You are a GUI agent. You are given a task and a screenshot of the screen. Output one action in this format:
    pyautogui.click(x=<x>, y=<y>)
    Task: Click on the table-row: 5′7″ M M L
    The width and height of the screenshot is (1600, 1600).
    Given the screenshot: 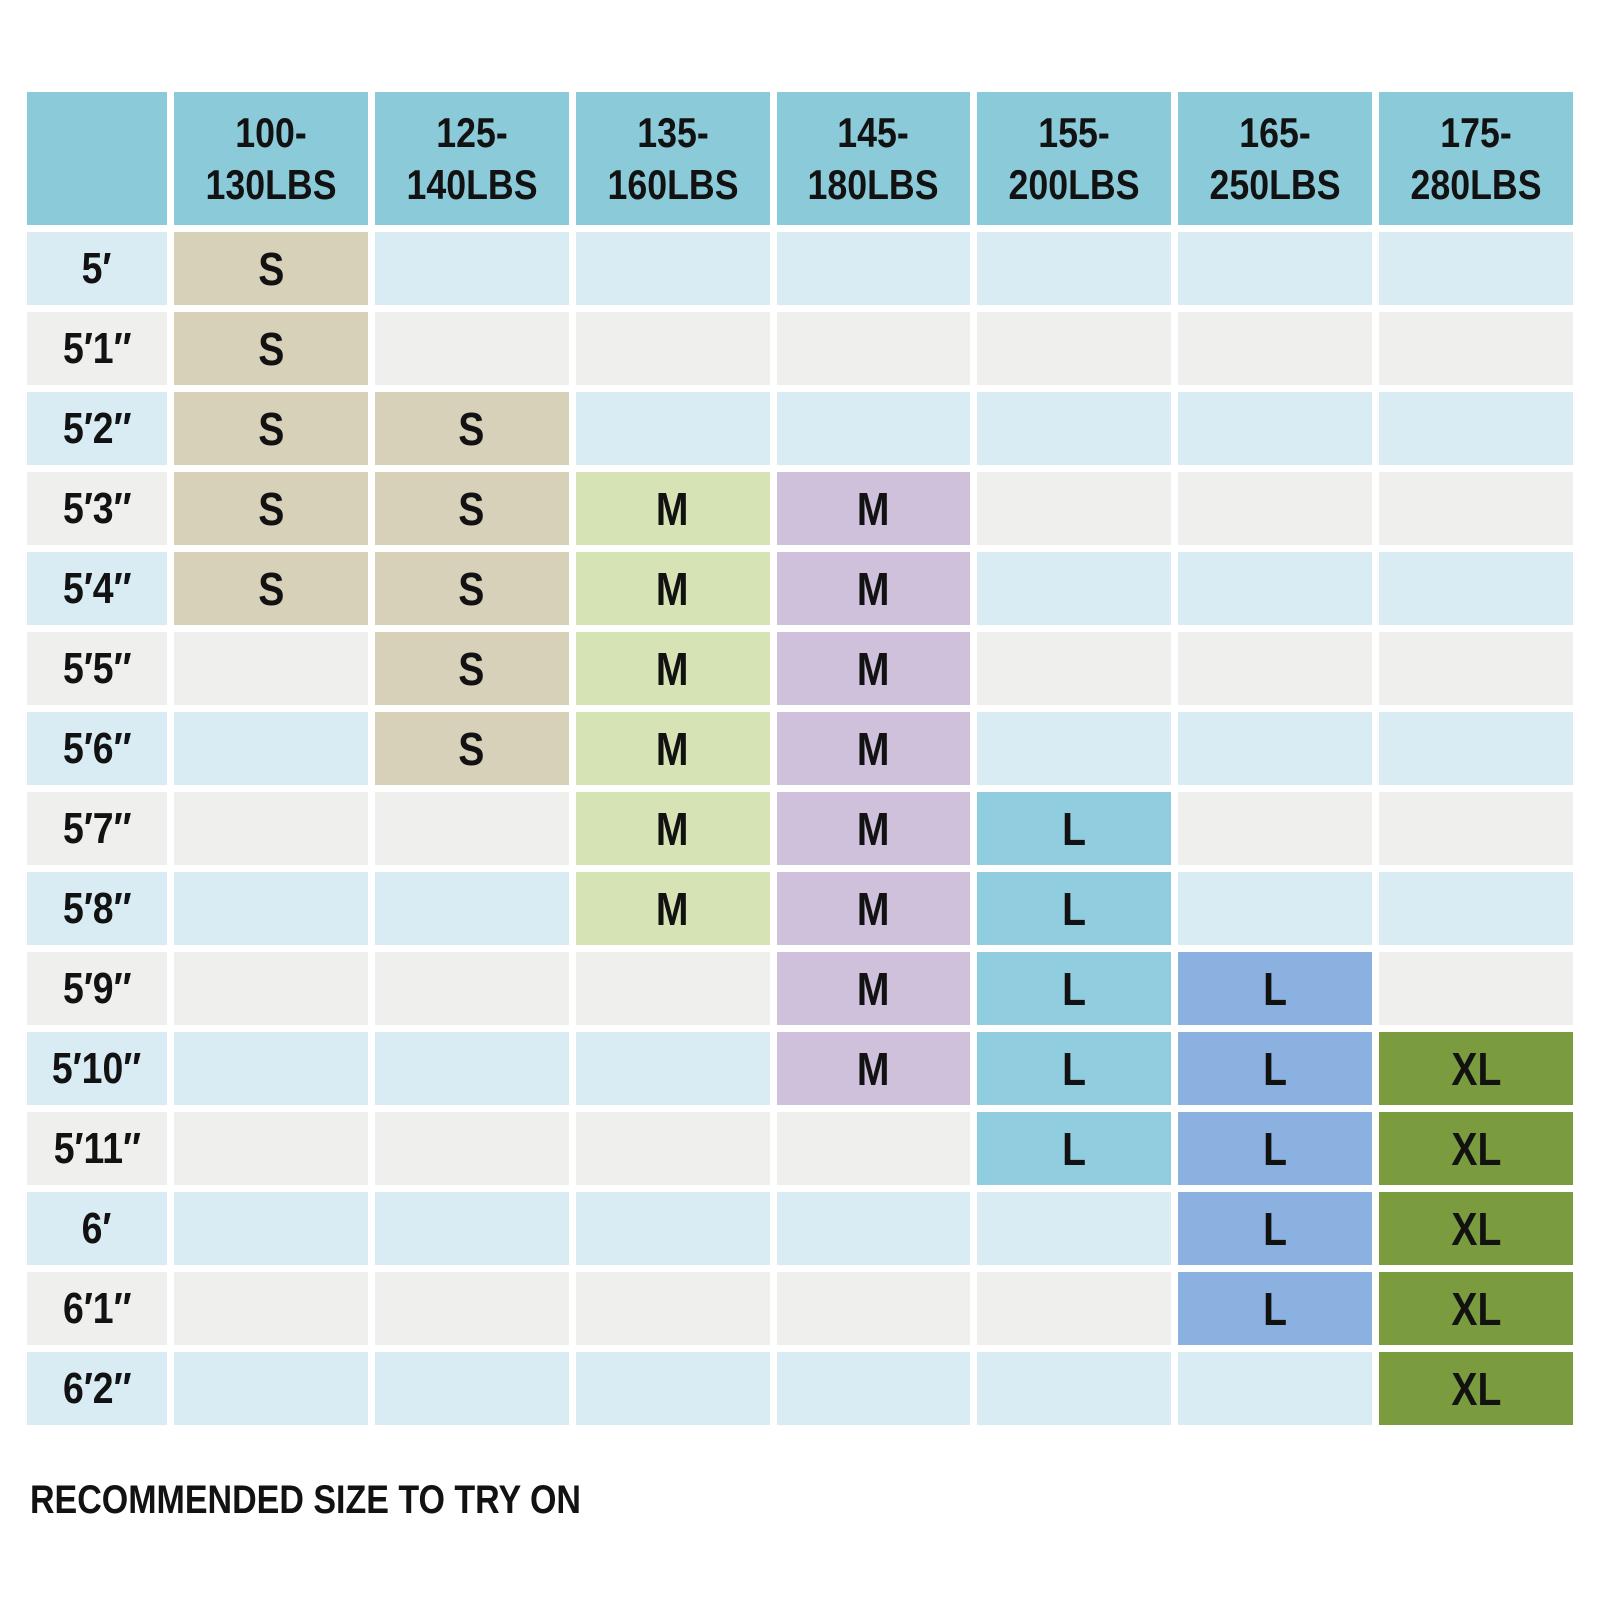 What is the action you would take?
    pyautogui.click(x=800, y=828)
    